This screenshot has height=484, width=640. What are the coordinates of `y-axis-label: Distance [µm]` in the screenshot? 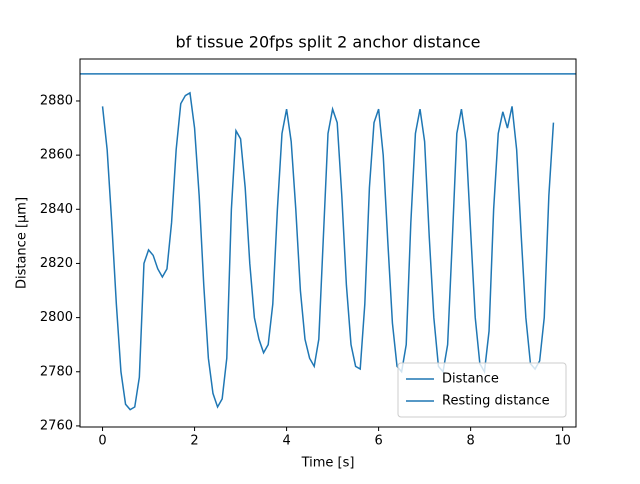 It's located at (22, 243).